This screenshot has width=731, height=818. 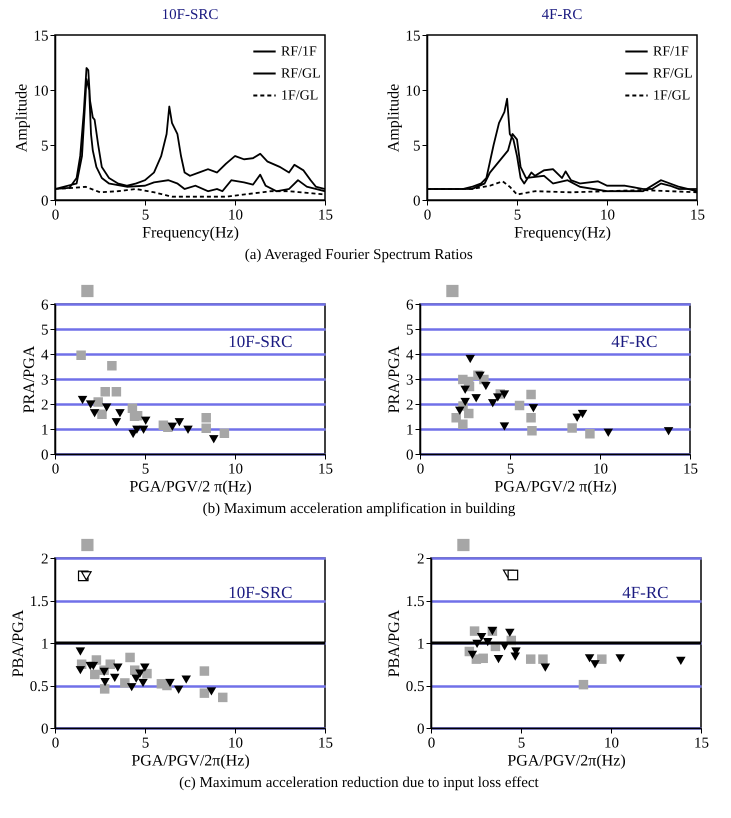 What do you see at coordinates (358, 254) in the screenshot?
I see `text: (a) Averaged Fourier Spectrum Ratios` at bounding box center [358, 254].